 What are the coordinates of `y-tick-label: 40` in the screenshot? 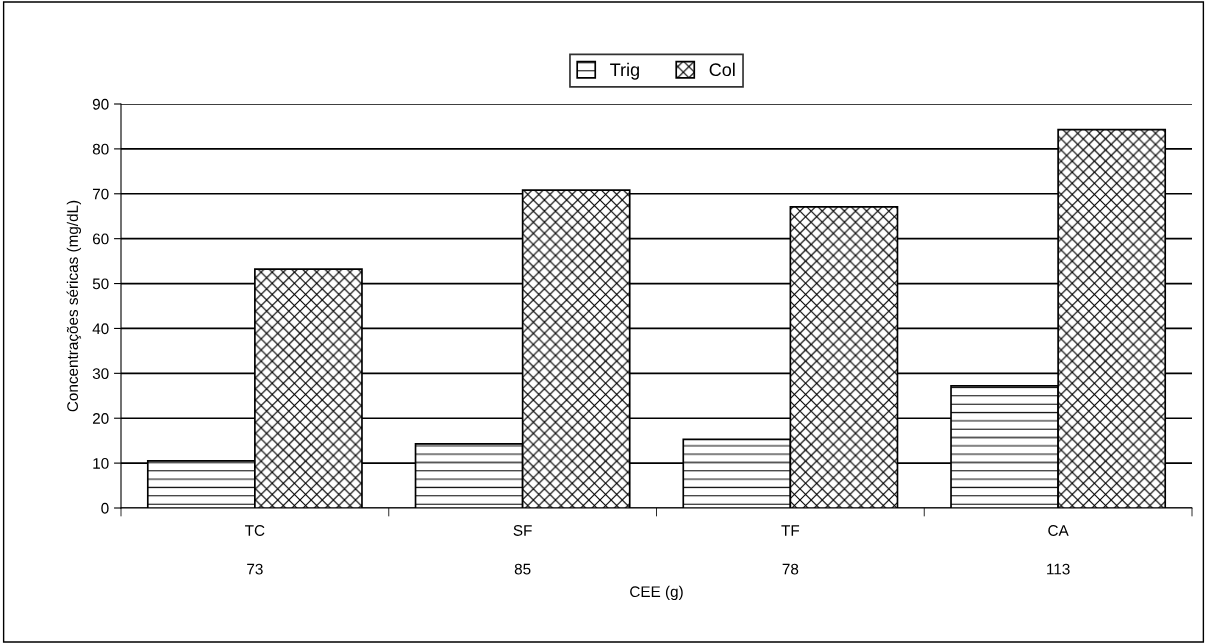 It's located at (100, 329).